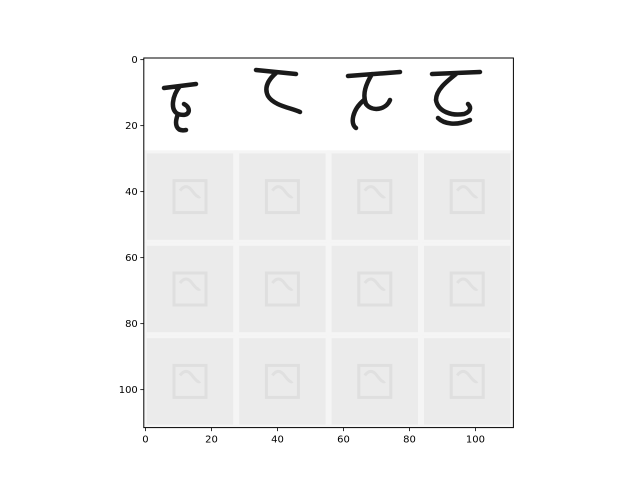 The image size is (640, 480). What do you see at coordinates (475, 440) in the screenshot?
I see `x-tick-label: 100` at bounding box center [475, 440].